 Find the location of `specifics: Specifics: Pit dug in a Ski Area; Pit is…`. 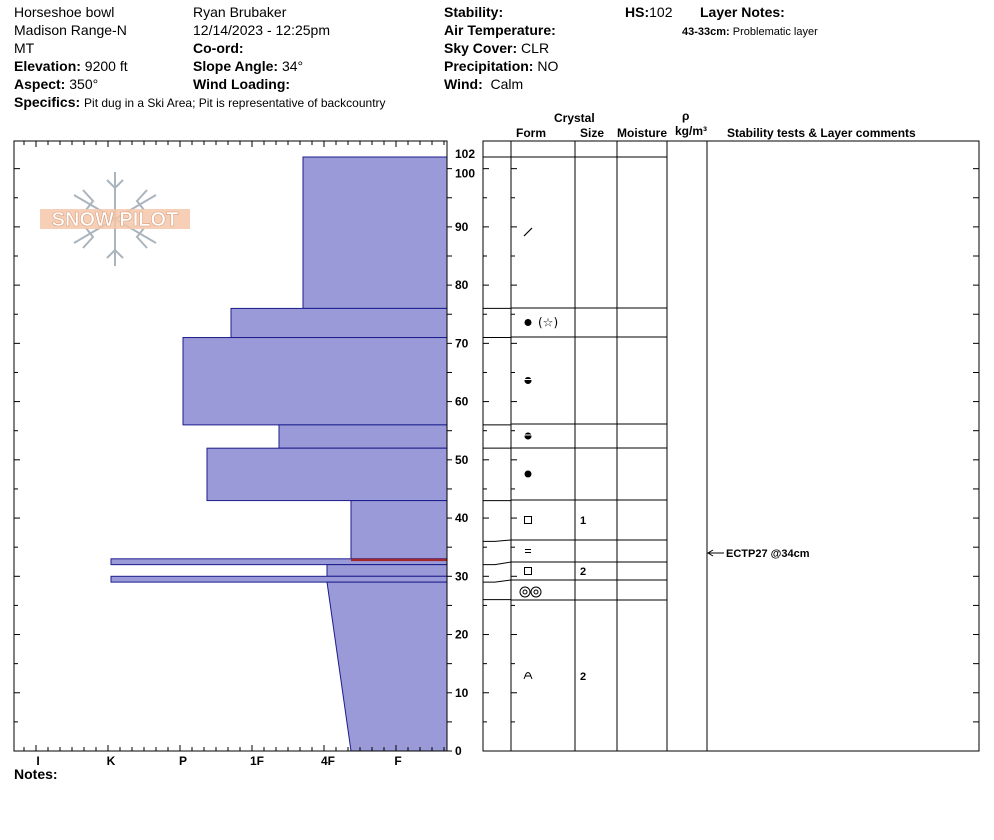

specifics: Specifics: Pit dug in a Ski Area; Pit is… is located at coordinates (200, 102).